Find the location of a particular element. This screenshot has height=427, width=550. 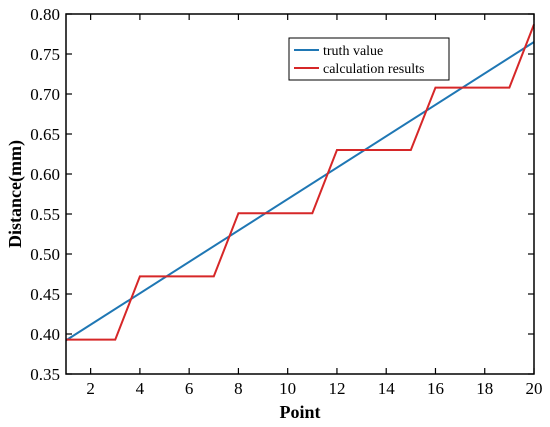

y-tick-label: 0.75 is located at coordinates (45, 54).